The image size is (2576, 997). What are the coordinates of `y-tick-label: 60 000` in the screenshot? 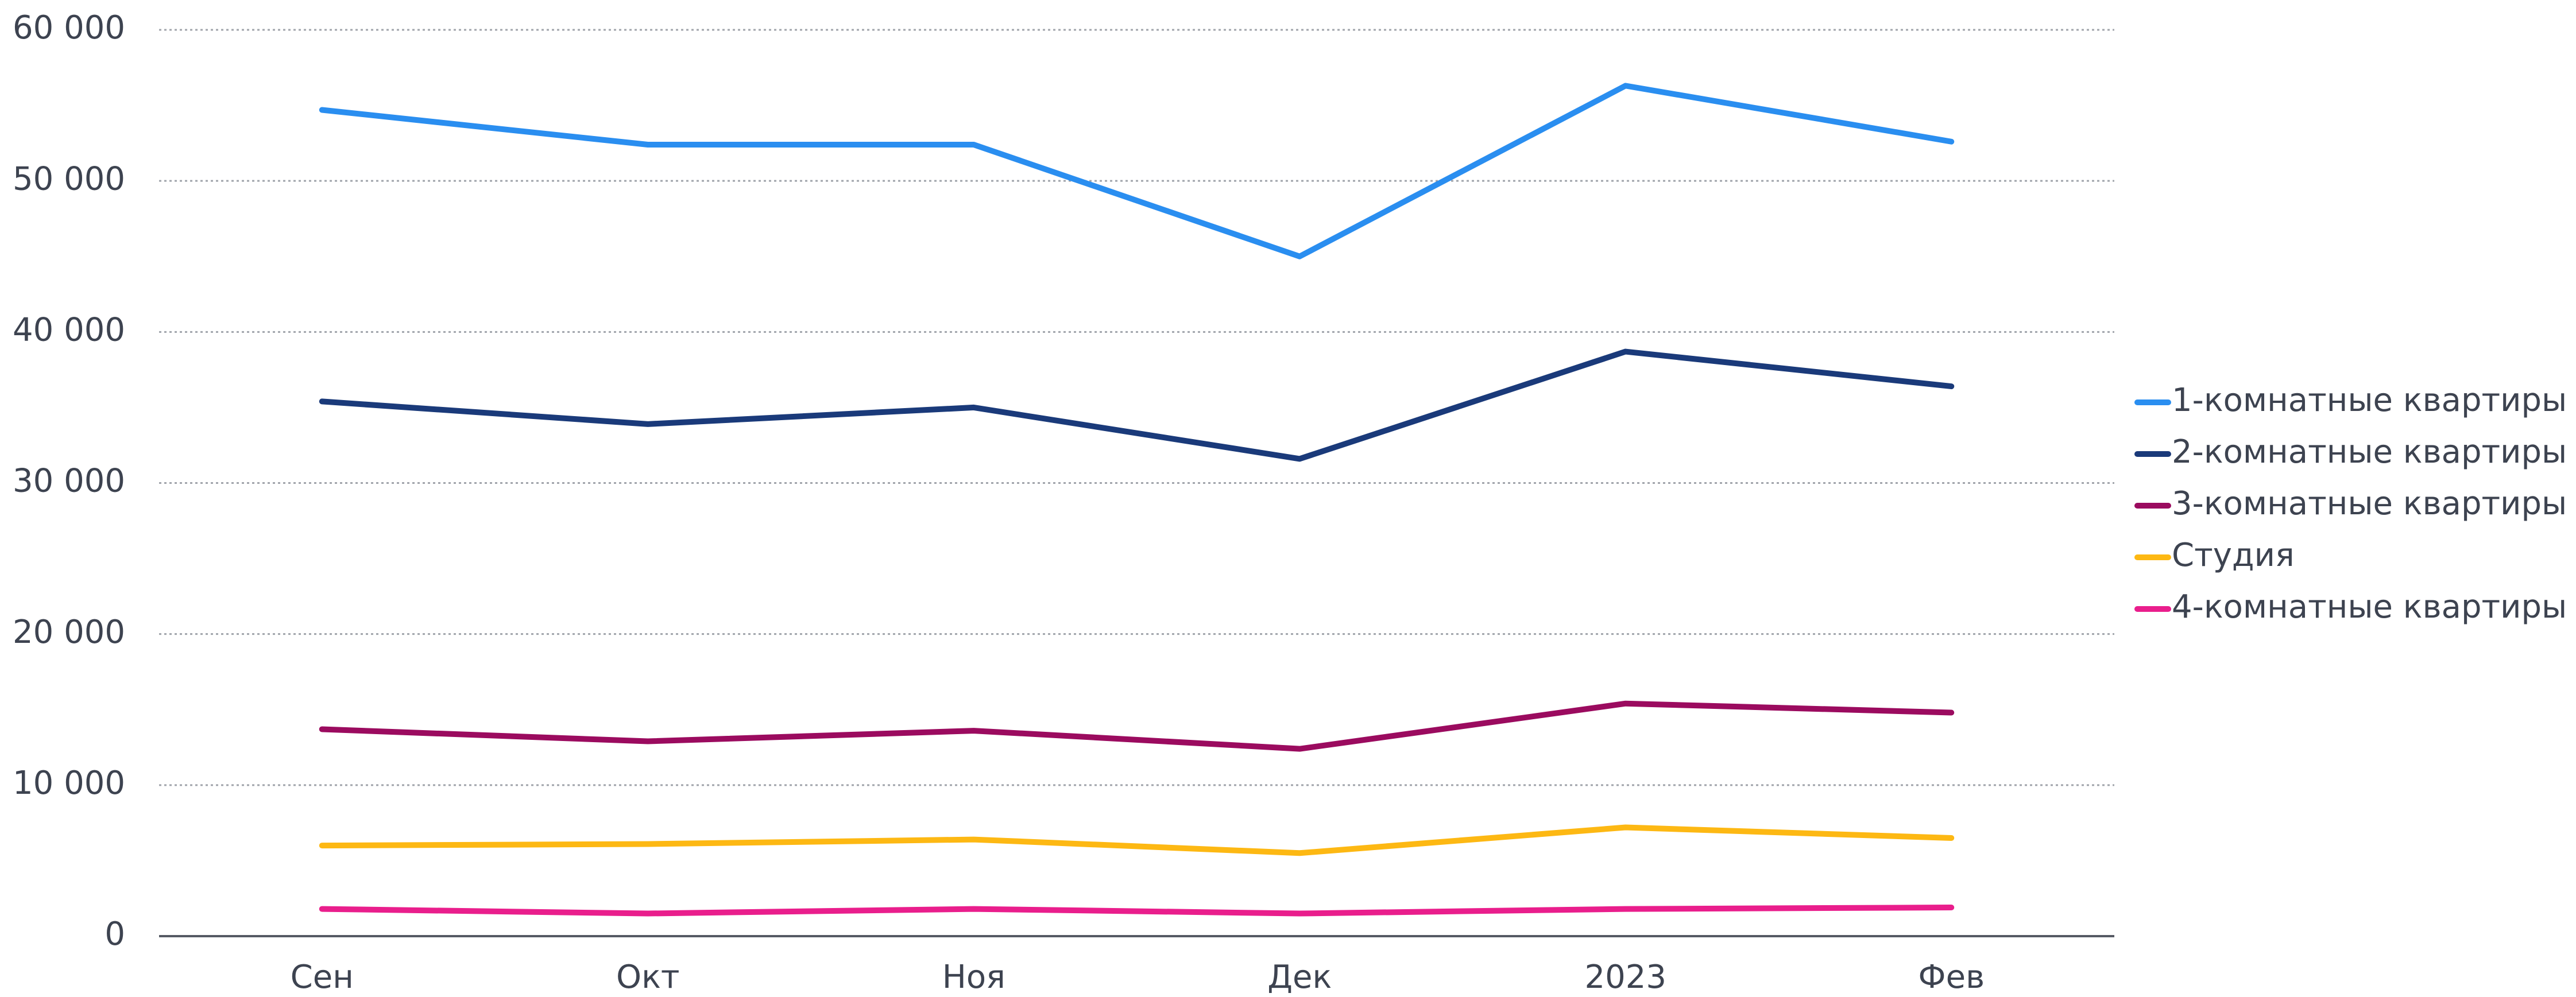 It's located at (69, 27).